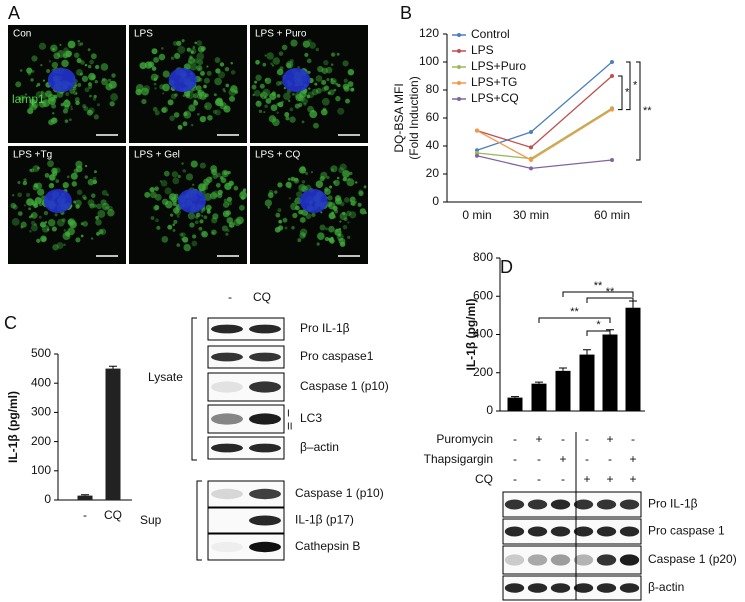 The width and height of the screenshot is (745, 602). What do you see at coordinates (633, 439) in the screenshot?
I see `condition-value: -` at bounding box center [633, 439].